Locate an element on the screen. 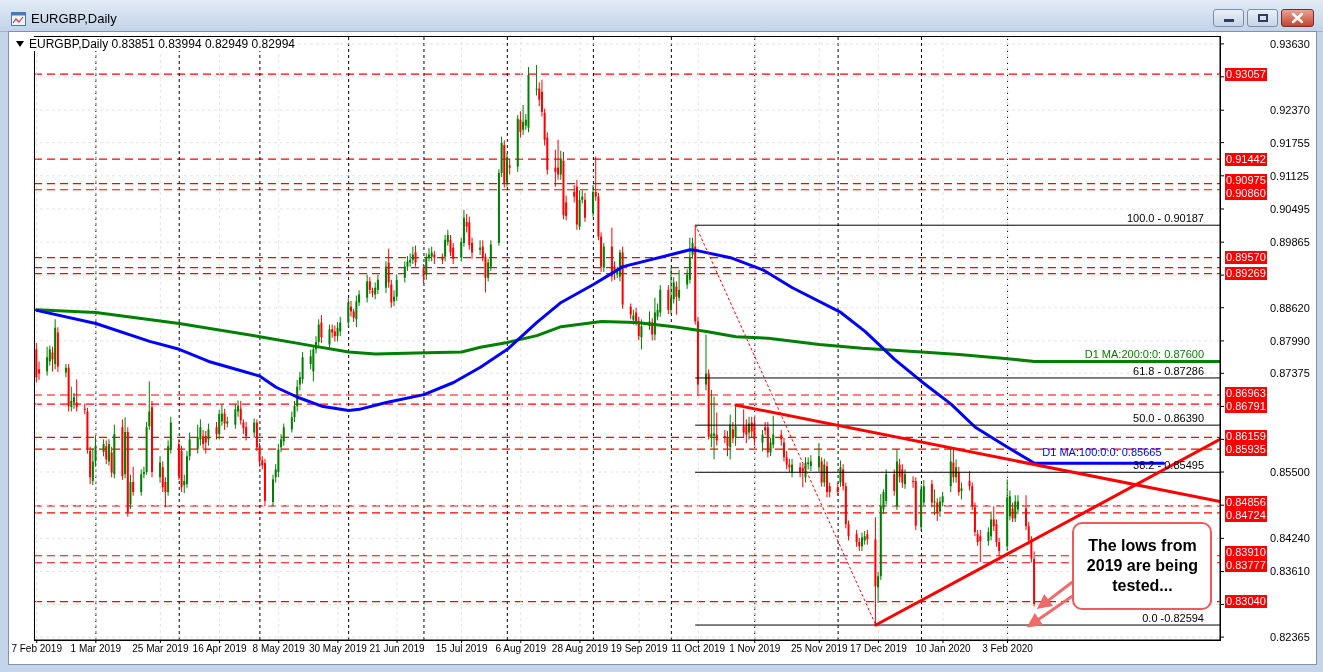  y-tick-label: 0.88620 is located at coordinates (1290, 307).